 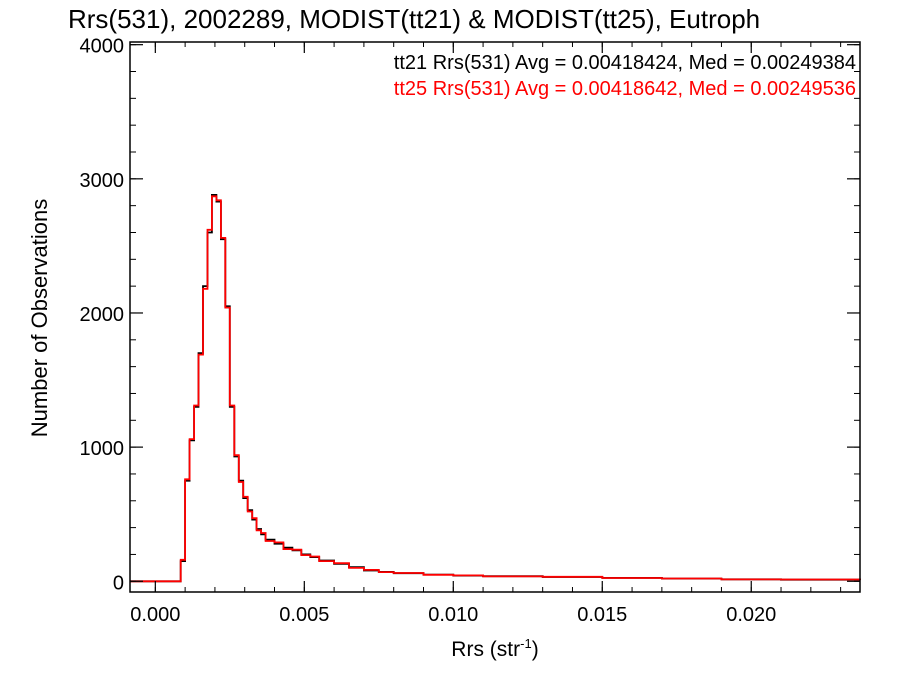 What do you see at coordinates (39, 318) in the screenshot?
I see `y-axis-label: Number of Observations` at bounding box center [39, 318].